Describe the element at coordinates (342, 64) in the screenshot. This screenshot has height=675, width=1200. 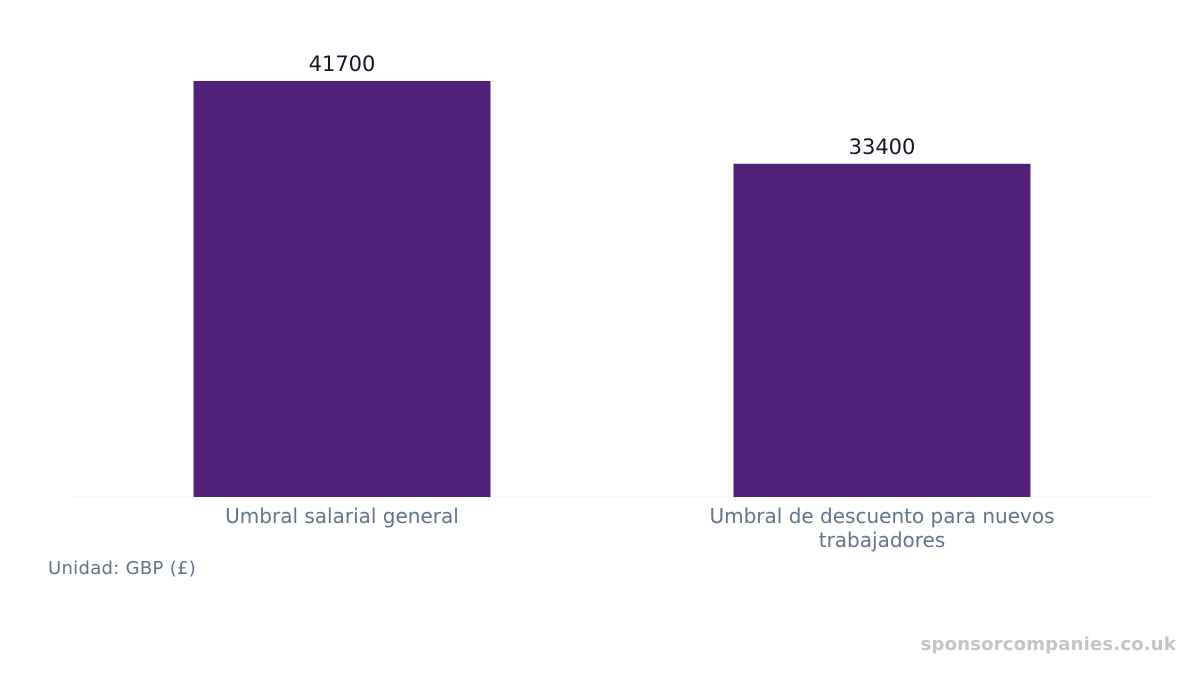
I see `data-label-0: 41700` at that location.